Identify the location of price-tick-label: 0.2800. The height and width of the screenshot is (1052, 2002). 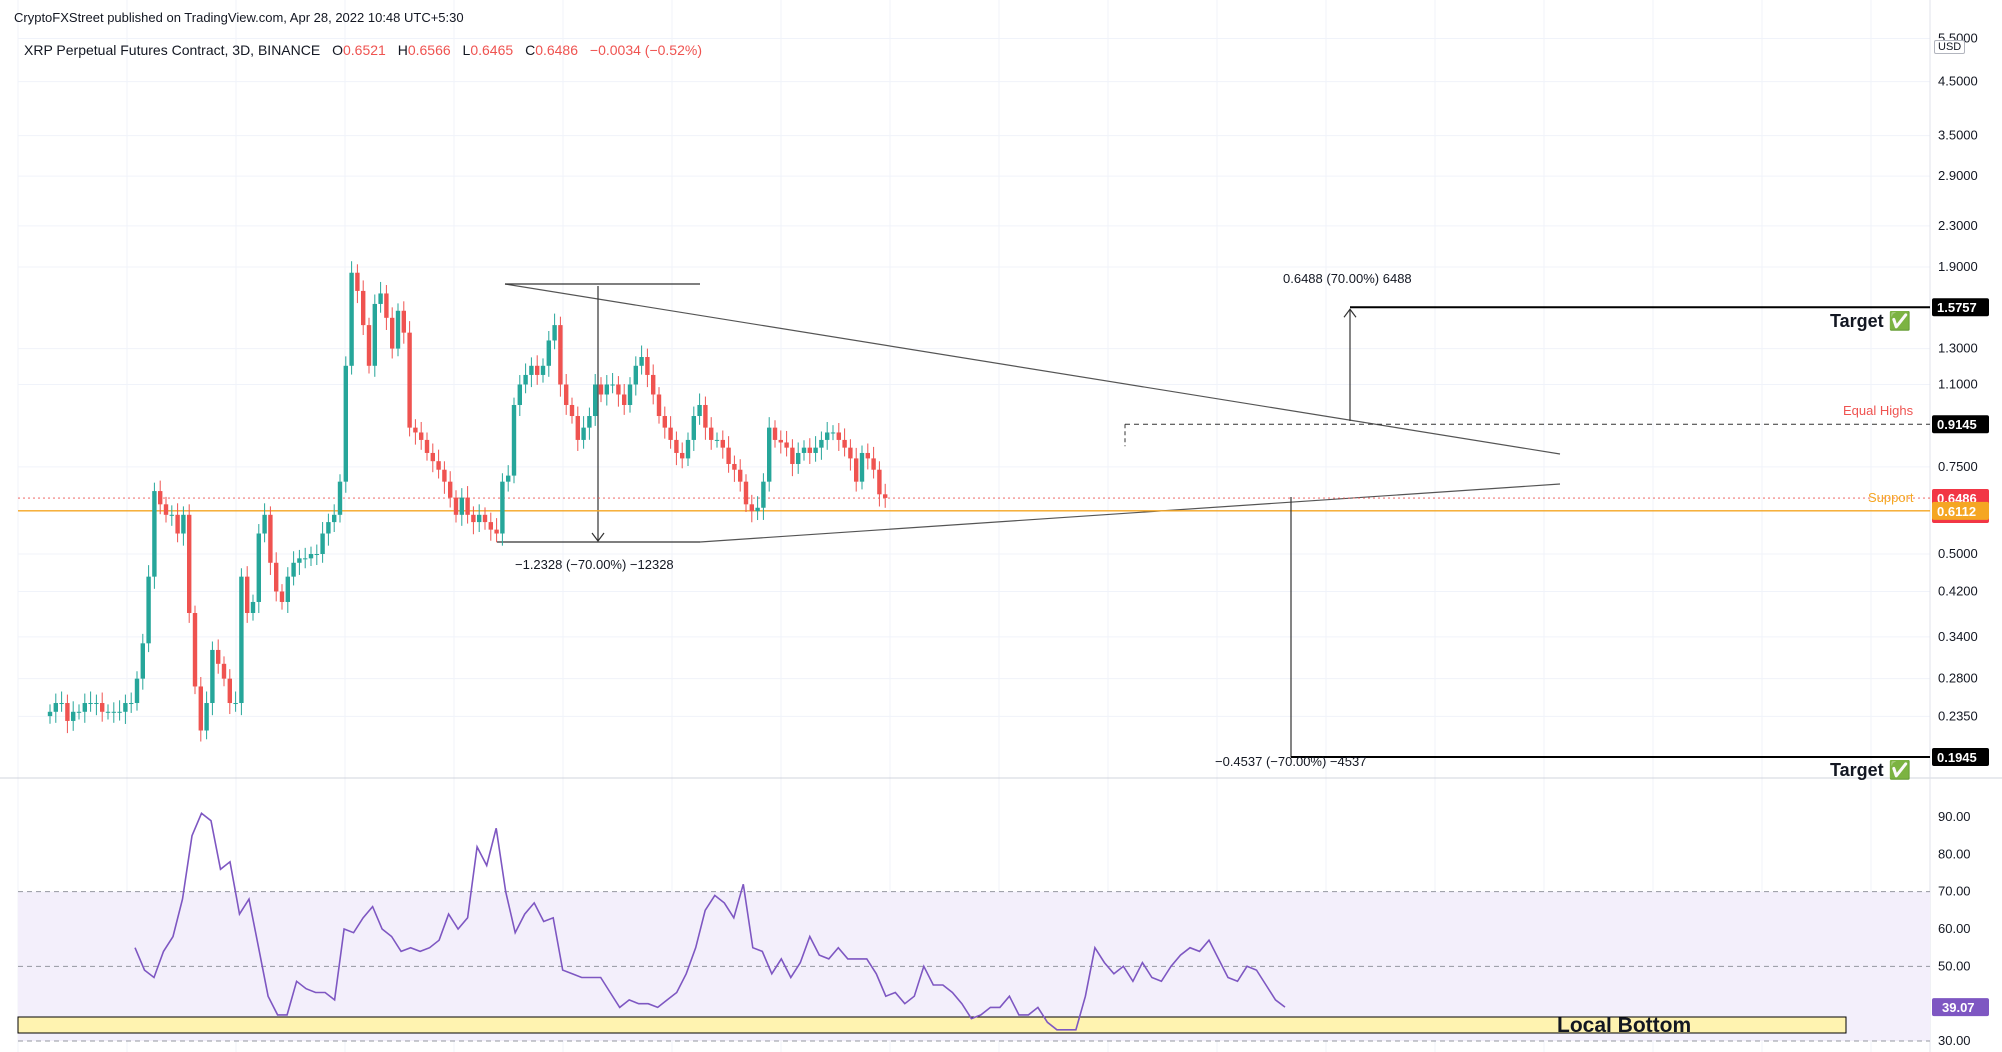
(1958, 678).